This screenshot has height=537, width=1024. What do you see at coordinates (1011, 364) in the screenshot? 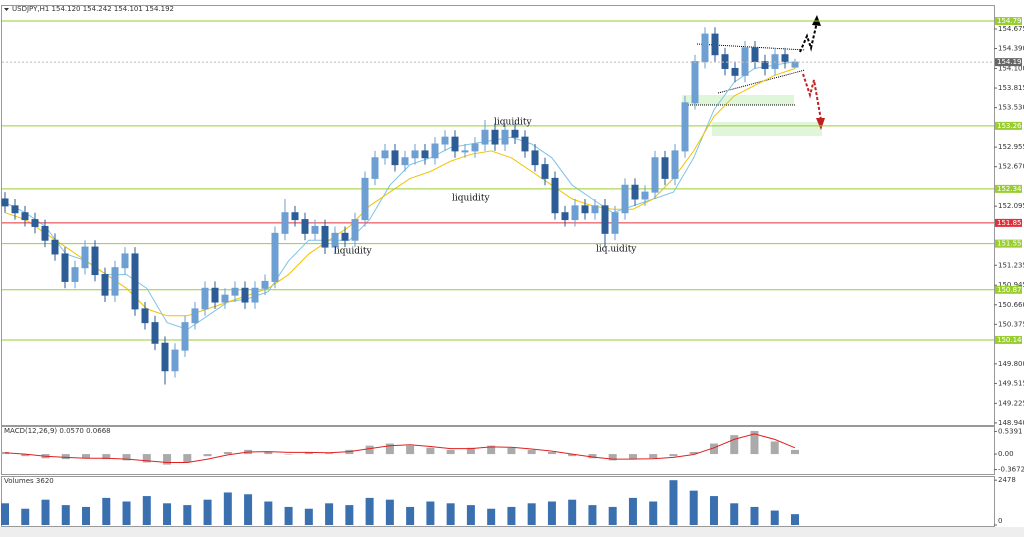
I see `y-tick-label: 149.800` at bounding box center [1011, 364].